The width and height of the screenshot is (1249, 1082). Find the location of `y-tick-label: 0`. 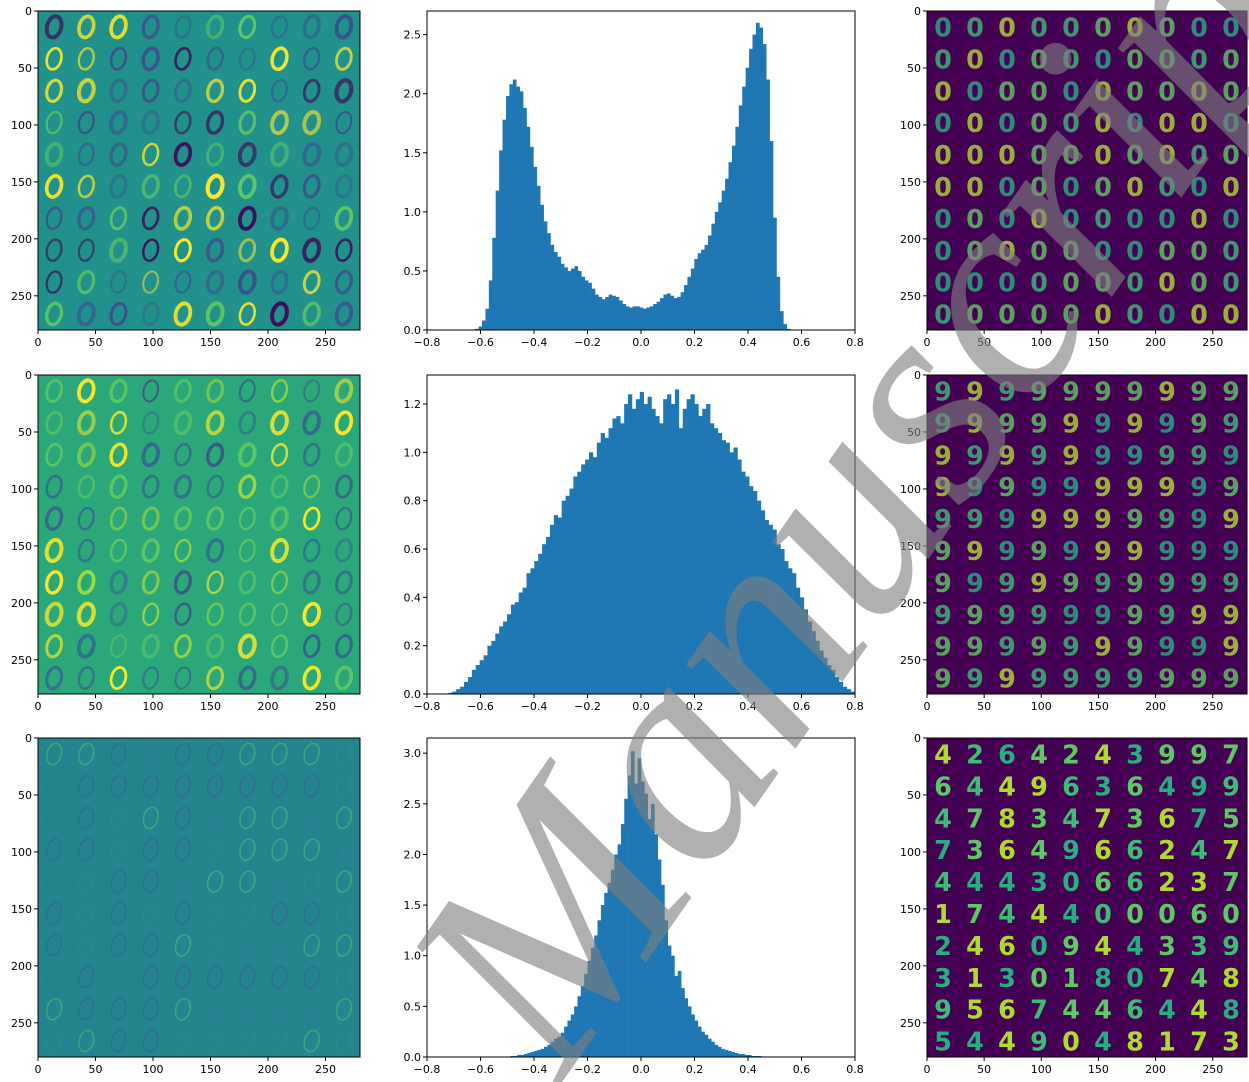

y-tick-label: 0 is located at coordinates (28, 11).